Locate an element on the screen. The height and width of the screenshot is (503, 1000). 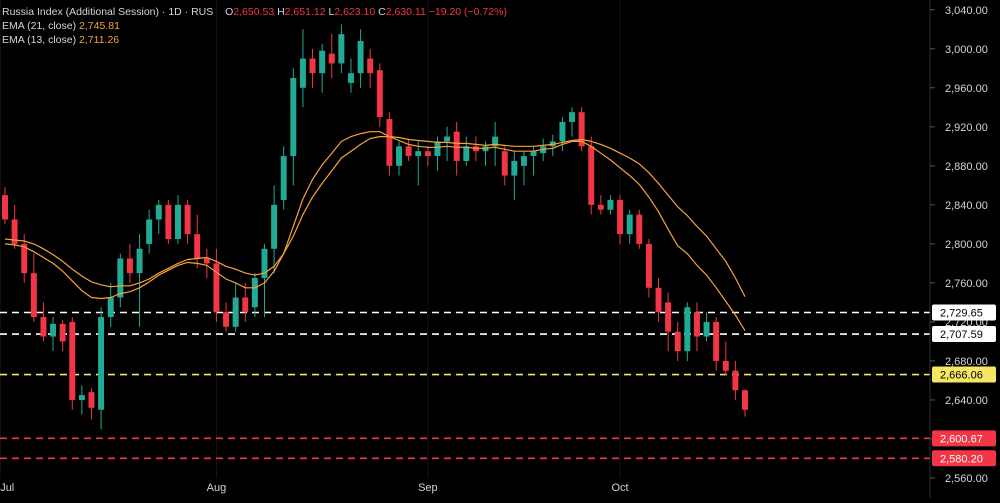
price-level-tag: 2,707.59 is located at coordinates (964, 334).